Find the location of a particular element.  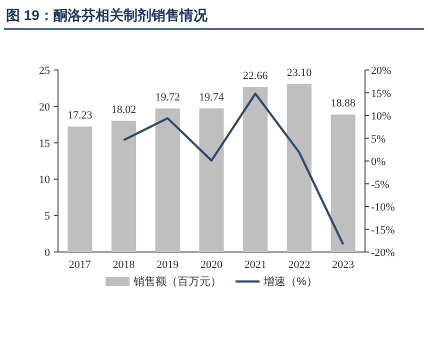

data-label: 18.02 is located at coordinates (123, 110).